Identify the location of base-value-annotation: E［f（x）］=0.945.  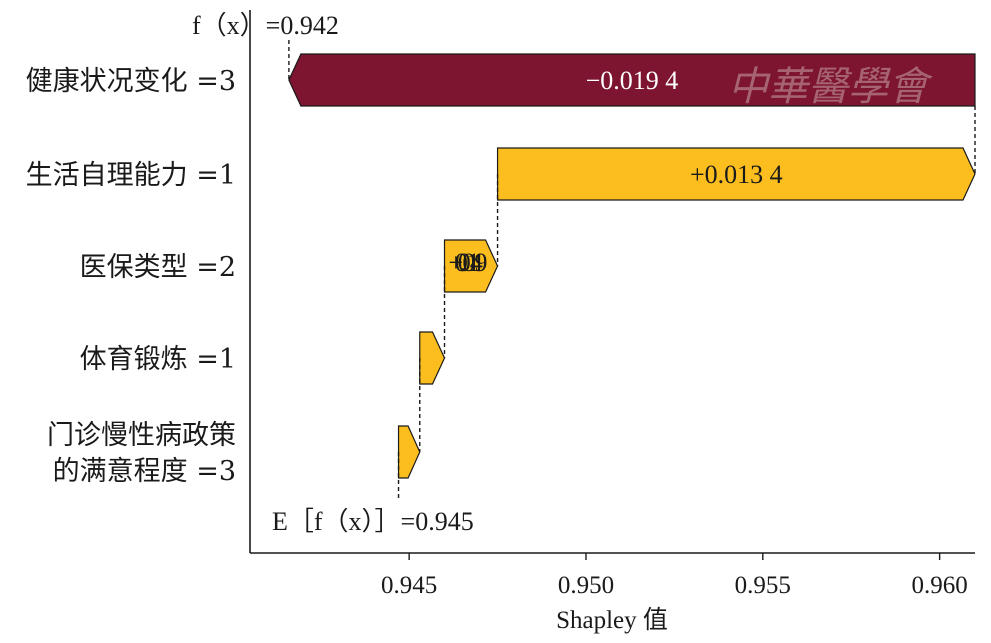
(373, 521).